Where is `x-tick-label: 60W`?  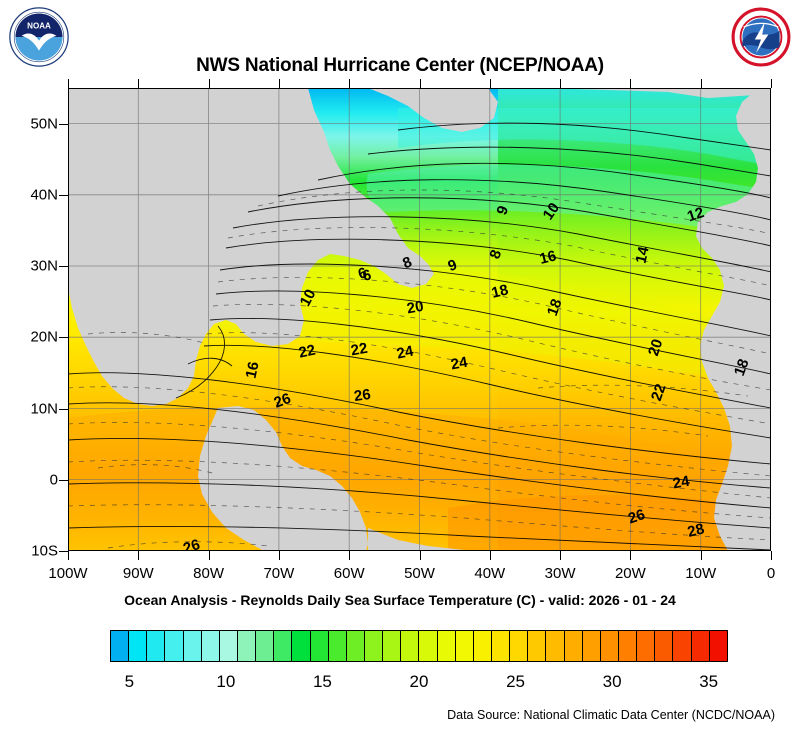 x-tick-label: 60W is located at coordinates (349, 573).